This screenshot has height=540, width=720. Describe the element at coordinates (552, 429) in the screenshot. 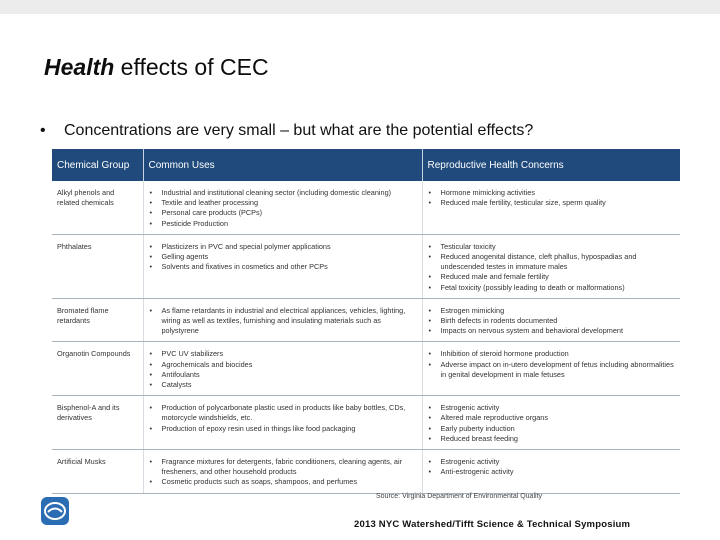

I see `list-item: Early puberty induction` at that location.